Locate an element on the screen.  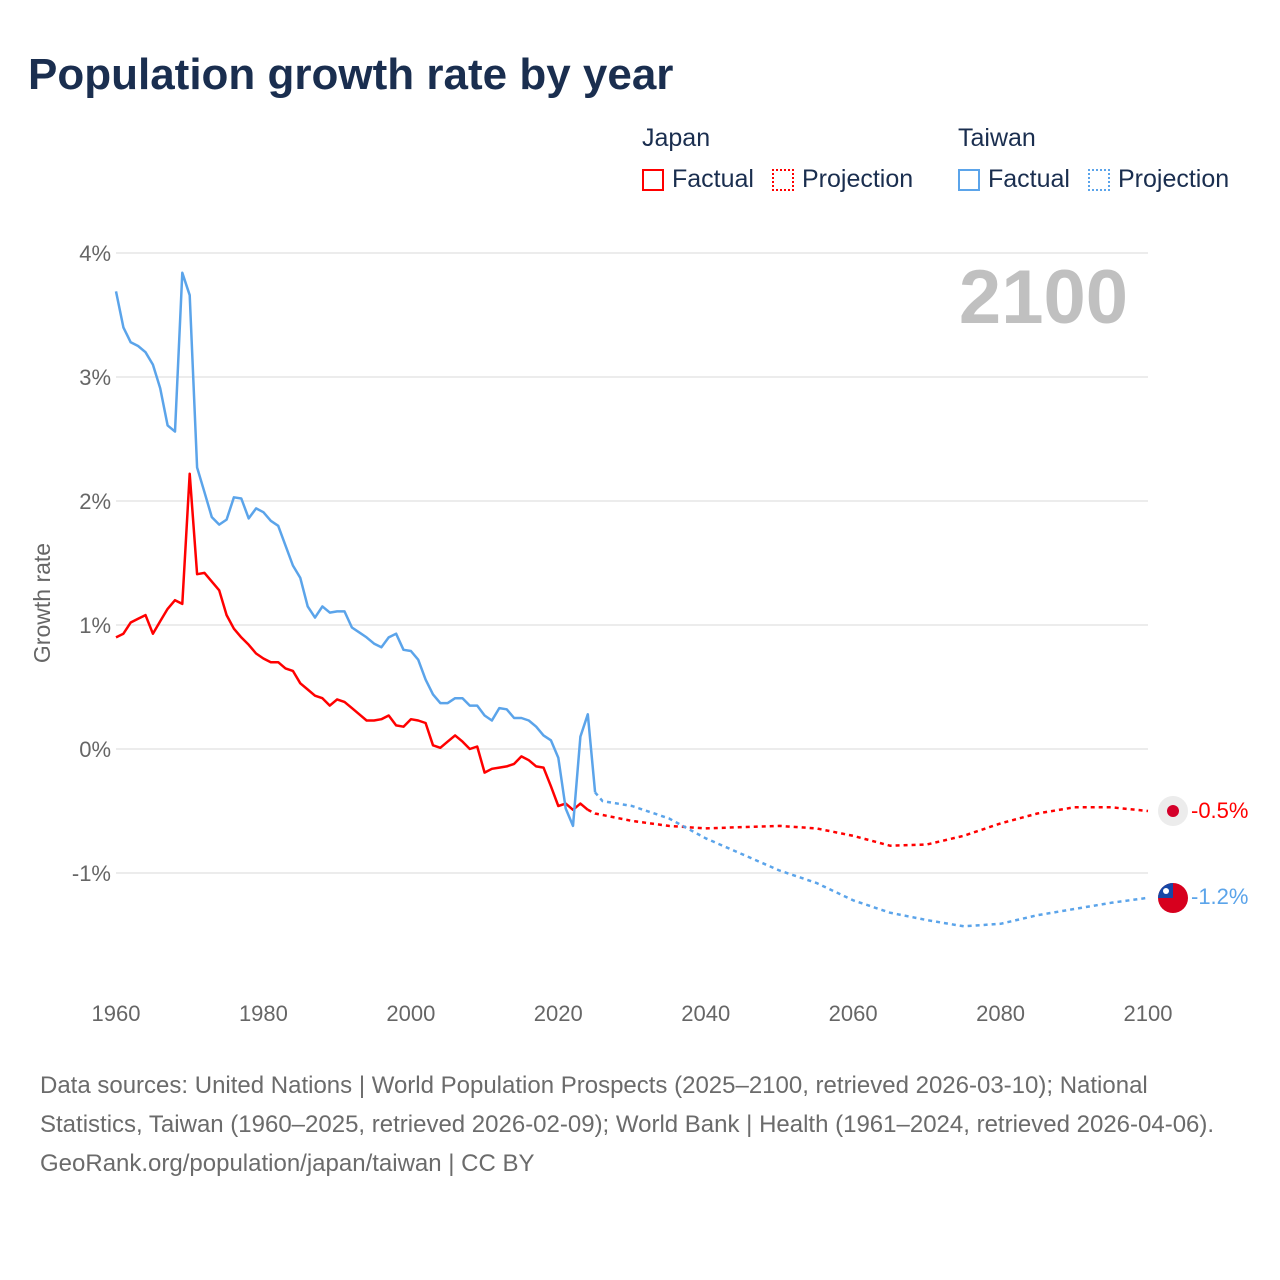
x-tick-label: 2040 is located at coordinates (705, 1013).